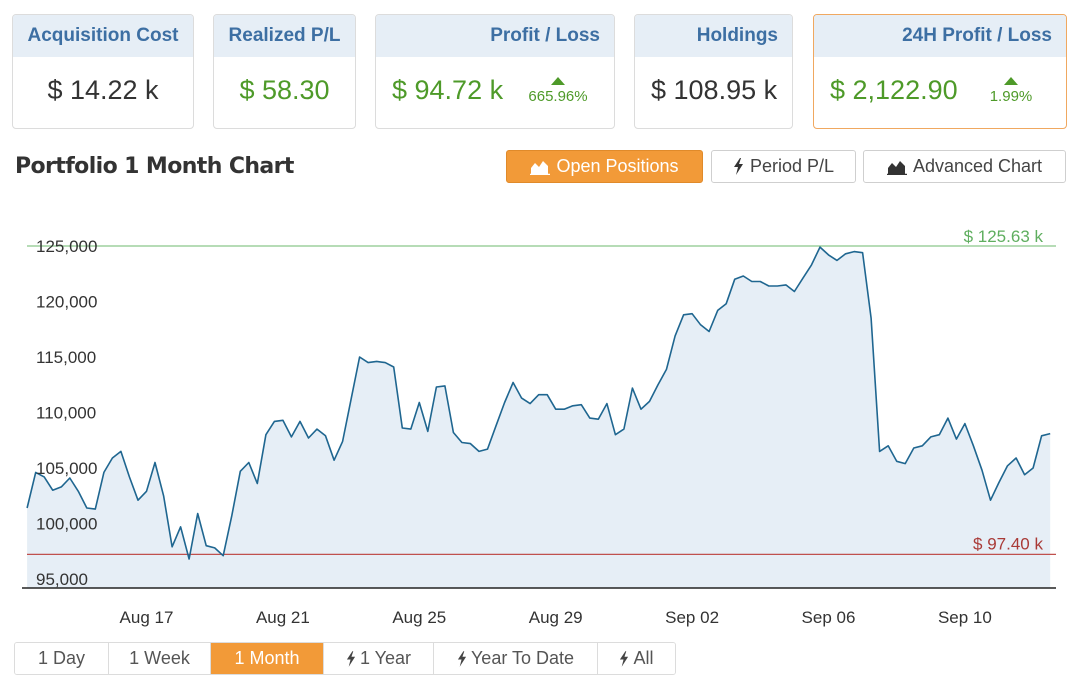 The width and height of the screenshot is (1080, 690). I want to click on acquisition-cost-label: Acquisition Cost, so click(103, 36).